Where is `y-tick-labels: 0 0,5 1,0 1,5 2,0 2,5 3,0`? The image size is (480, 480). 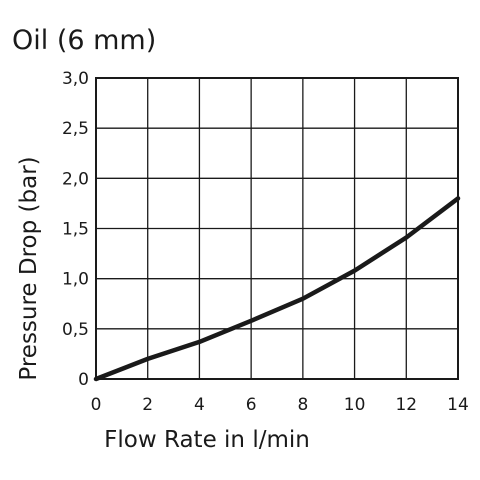 y-tick-labels: 0 0,5 1,0 1,5 2,0 2,5 3,0 is located at coordinates (75, 229).